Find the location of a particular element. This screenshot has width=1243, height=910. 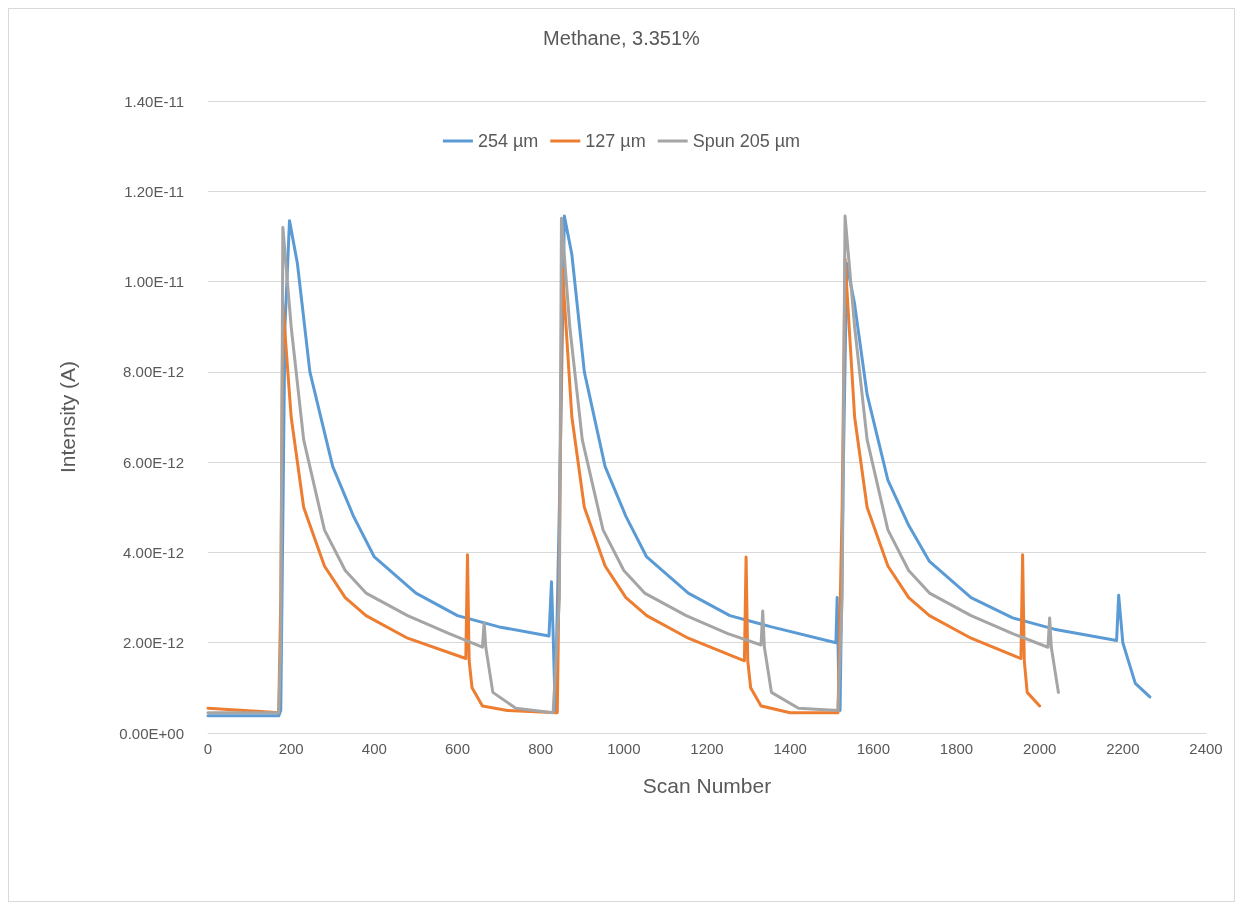

x-tick-label: 2400 is located at coordinates (1206, 748).